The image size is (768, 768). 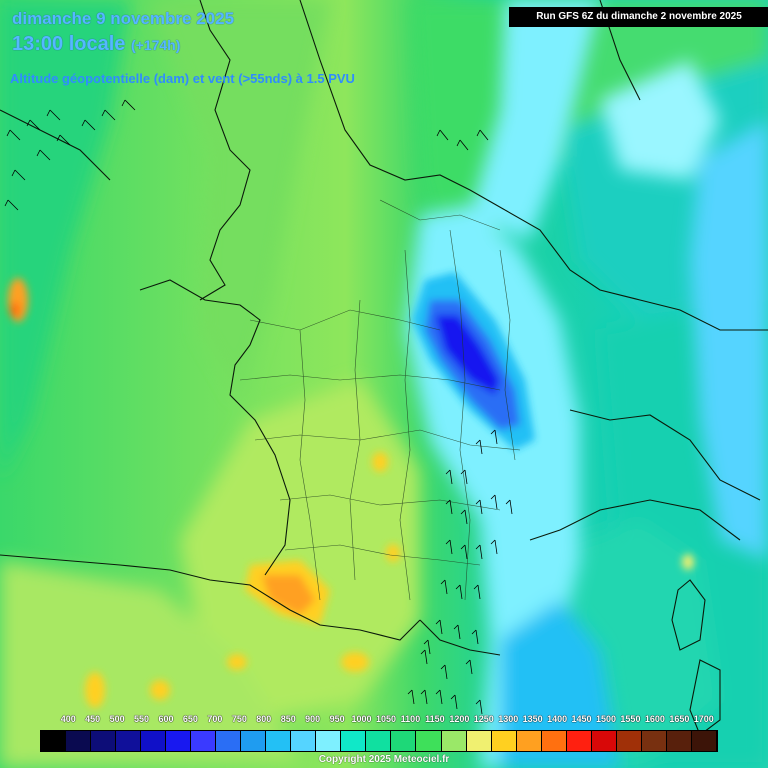 What do you see at coordinates (166, 719) in the screenshot?
I see `legend-label: 600` at bounding box center [166, 719].